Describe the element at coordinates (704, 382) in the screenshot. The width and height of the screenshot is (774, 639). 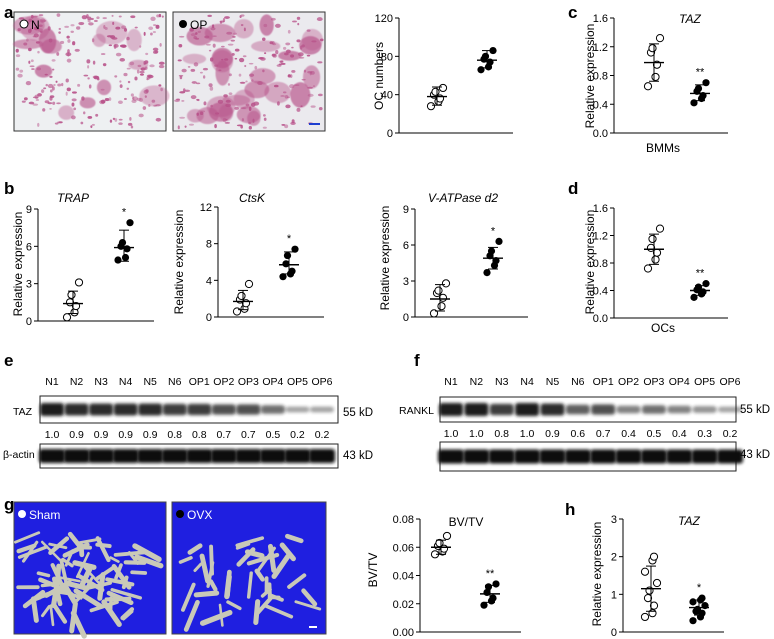
I see `lane-label: OP5` at that location.